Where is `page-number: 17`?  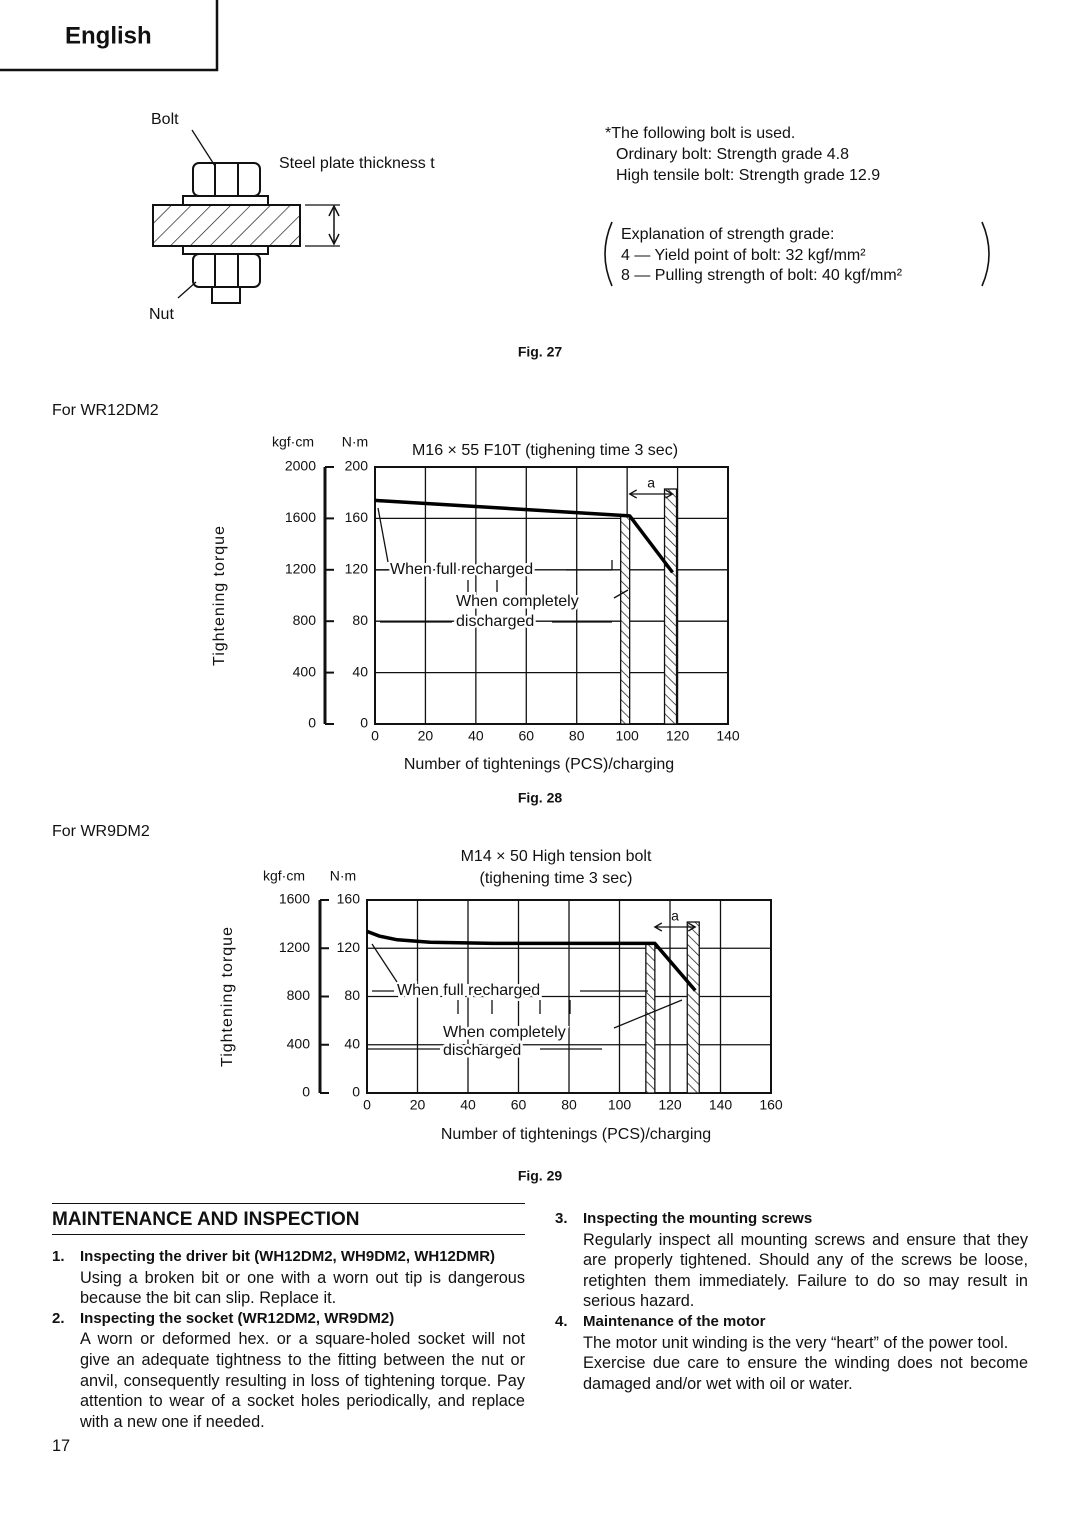
page-number: 17 is located at coordinates (61, 1446).